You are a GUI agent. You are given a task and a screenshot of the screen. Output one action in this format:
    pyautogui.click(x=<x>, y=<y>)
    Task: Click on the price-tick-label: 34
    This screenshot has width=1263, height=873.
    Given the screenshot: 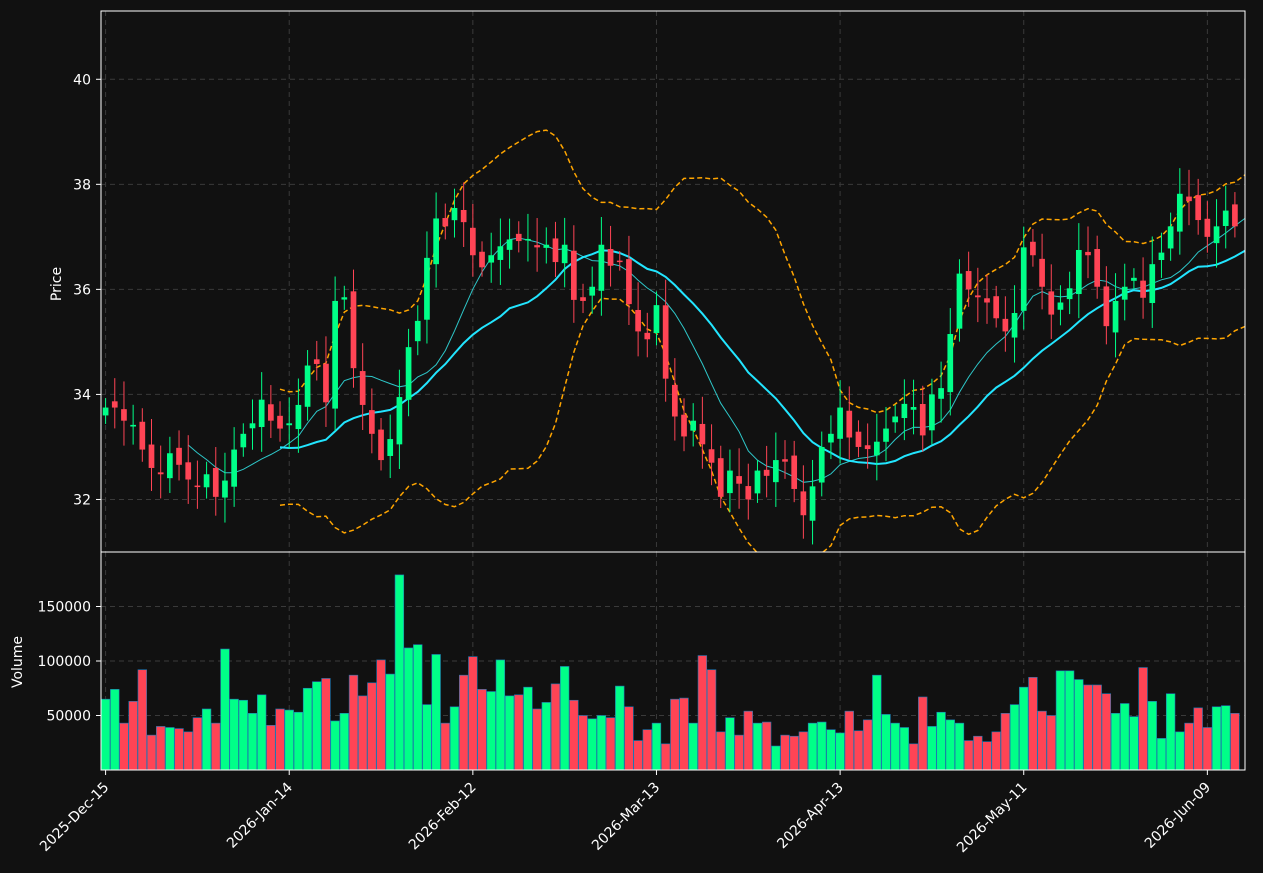 What is the action you would take?
    pyautogui.click(x=82, y=395)
    